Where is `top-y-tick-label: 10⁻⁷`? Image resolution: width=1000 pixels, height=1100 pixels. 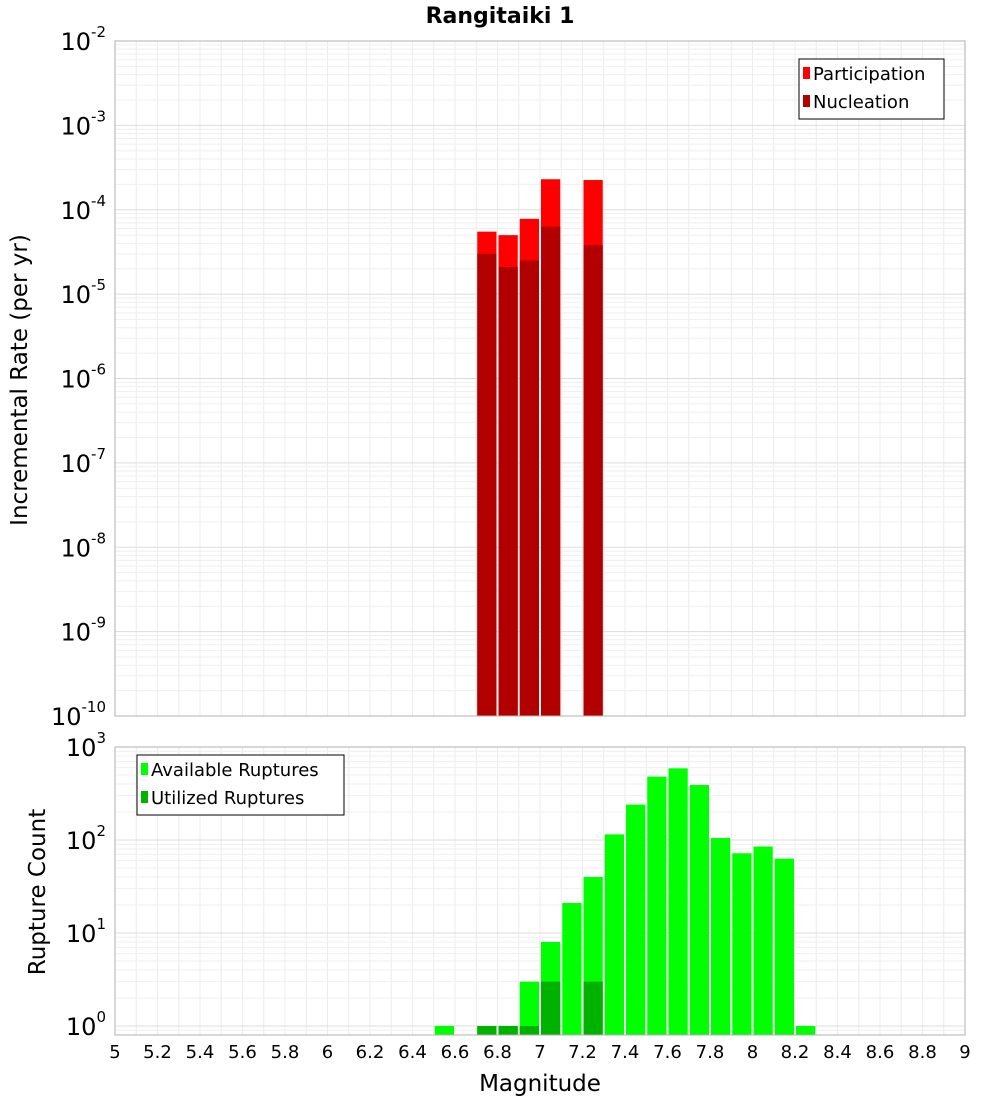
top-y-tick-label: 10⁻⁷ is located at coordinates (83, 461).